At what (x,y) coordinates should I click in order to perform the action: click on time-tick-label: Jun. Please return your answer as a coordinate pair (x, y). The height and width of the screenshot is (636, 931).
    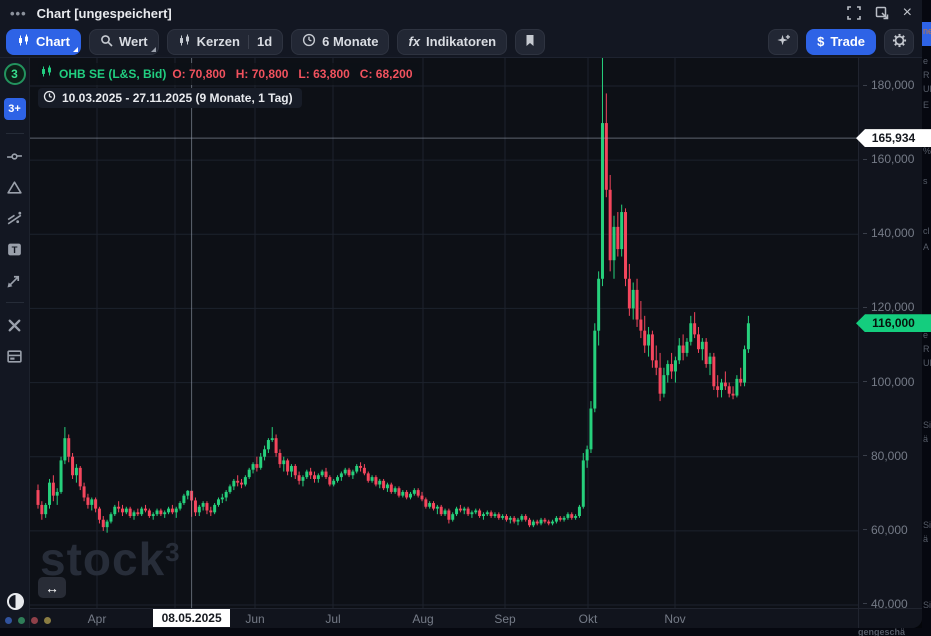
    Looking at the image, I should click on (255, 619).